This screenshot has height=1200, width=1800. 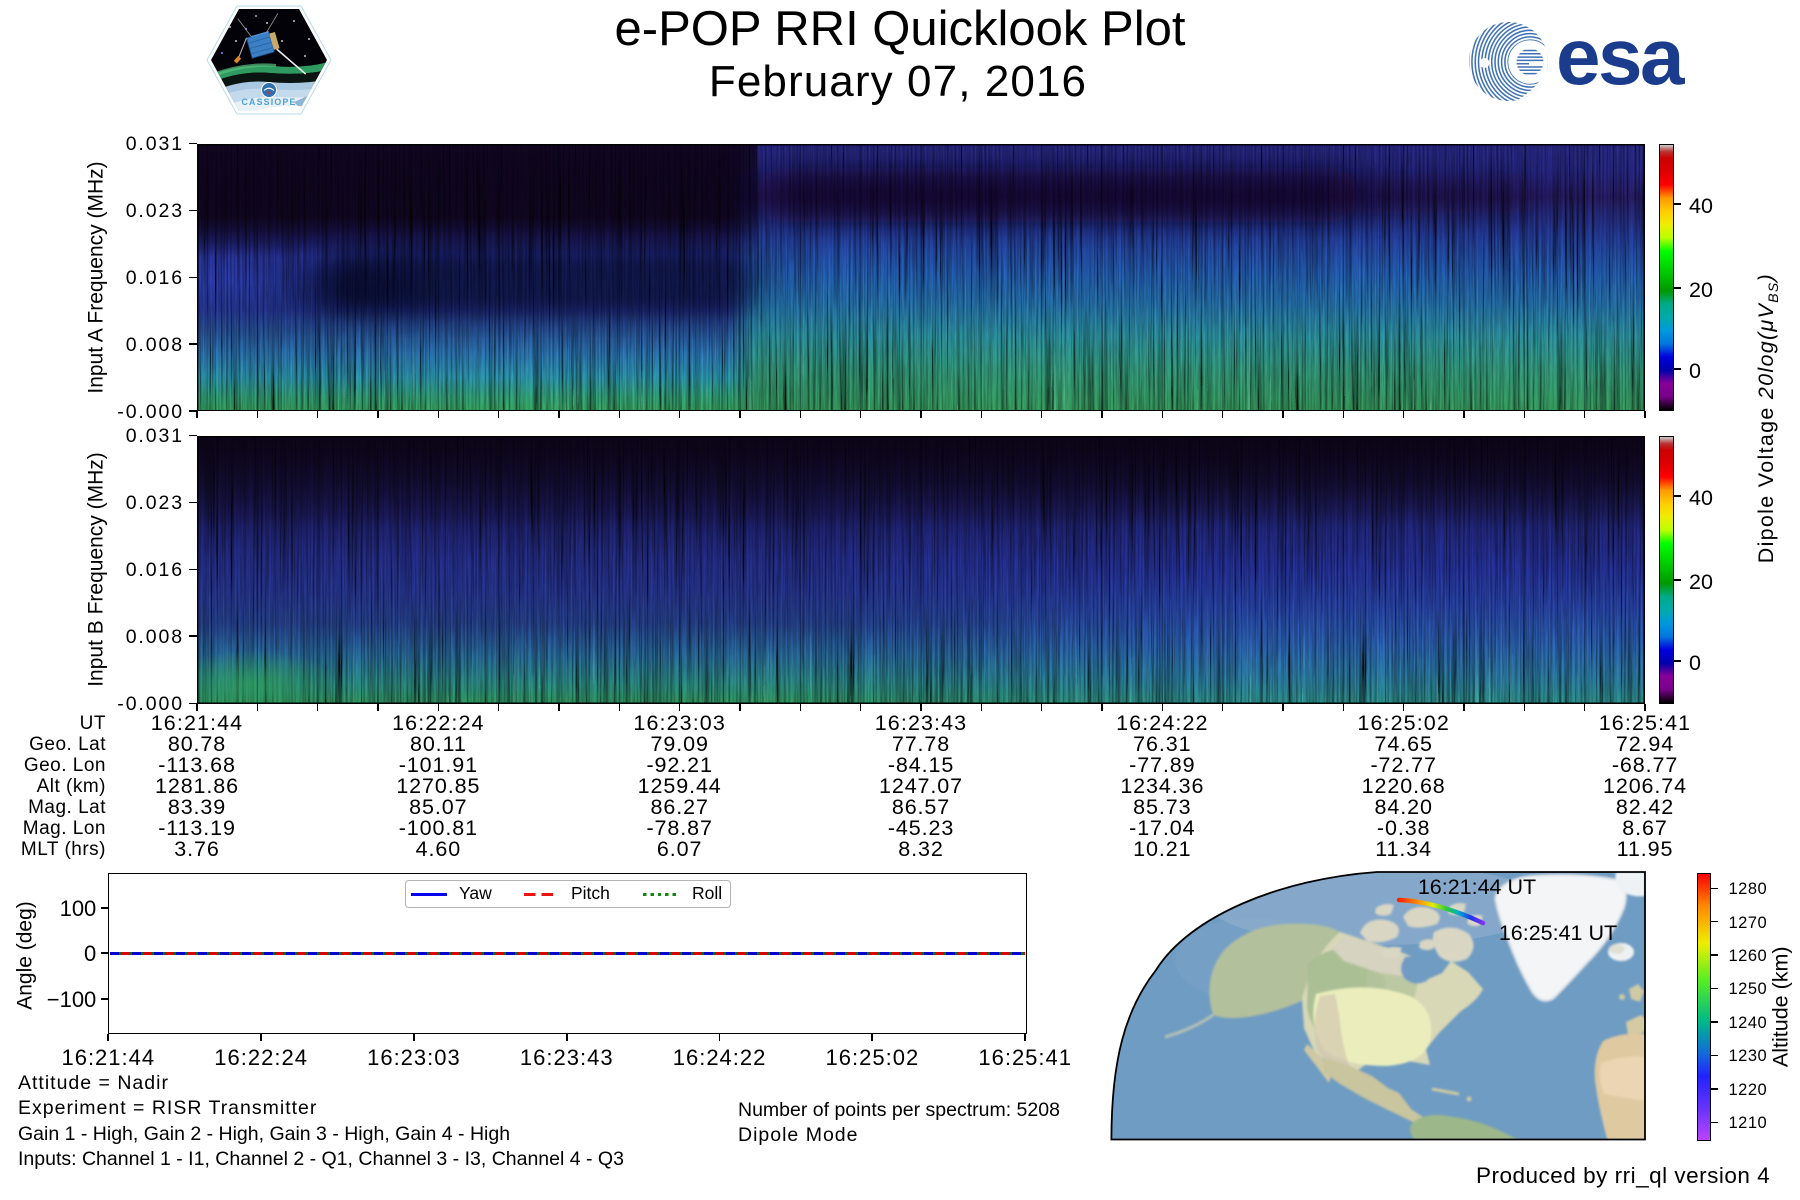 What do you see at coordinates (1558, 933) in the screenshot?
I see `svg-text: 16:25:41 UT` at bounding box center [1558, 933].